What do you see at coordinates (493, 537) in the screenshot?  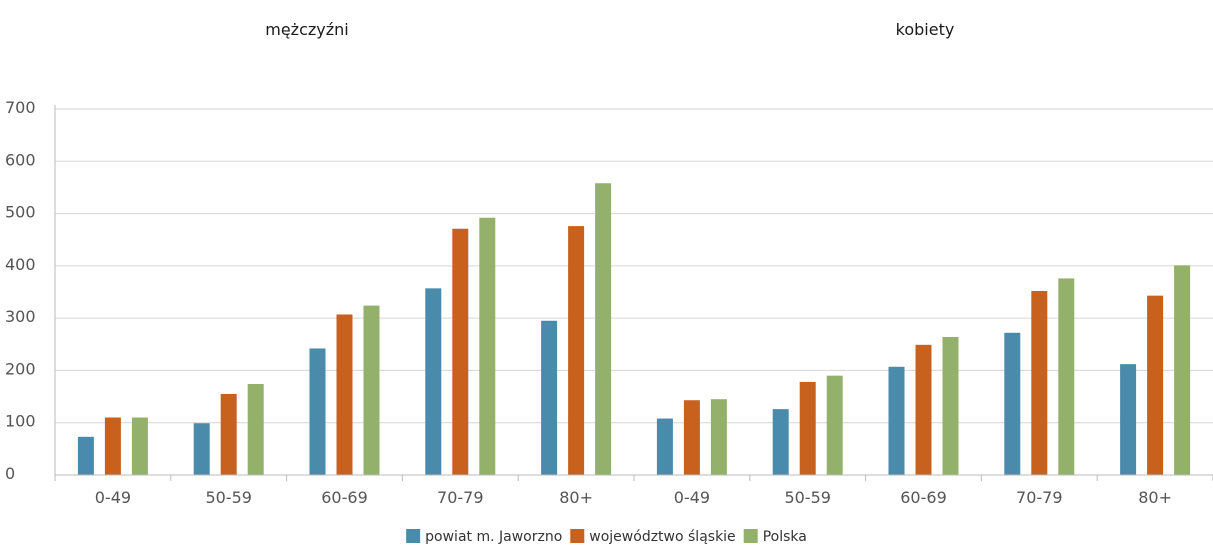 I see `legend-label: powiat m. Jaworzno` at bounding box center [493, 537].